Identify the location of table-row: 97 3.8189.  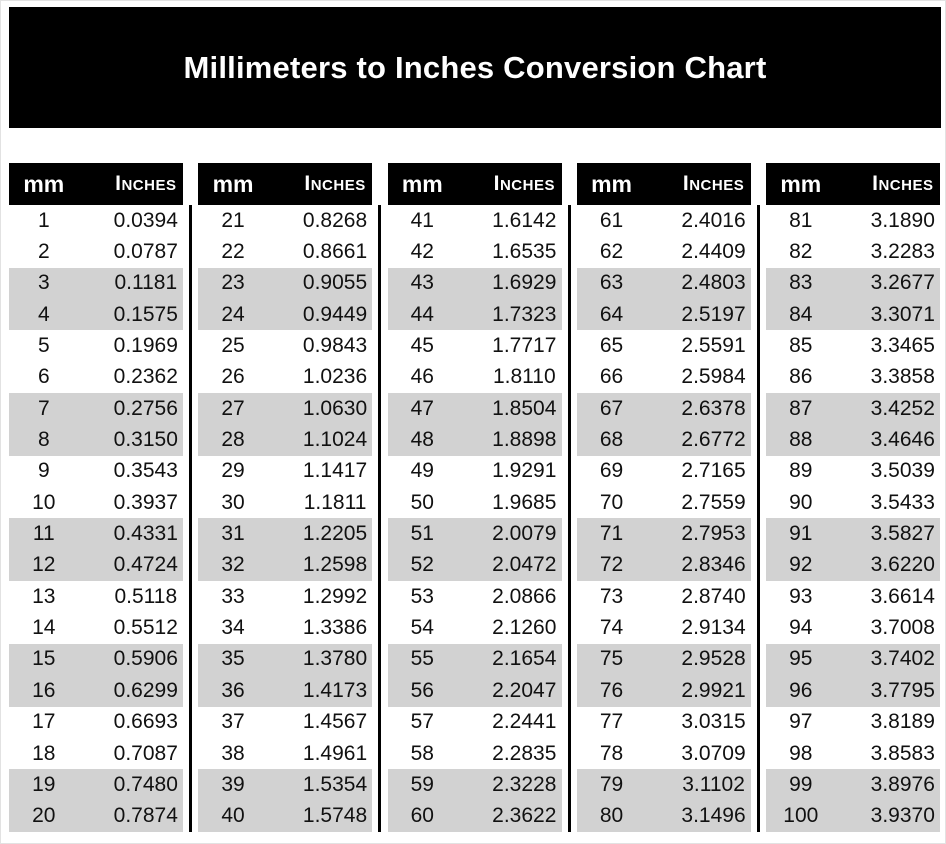
(853, 722).